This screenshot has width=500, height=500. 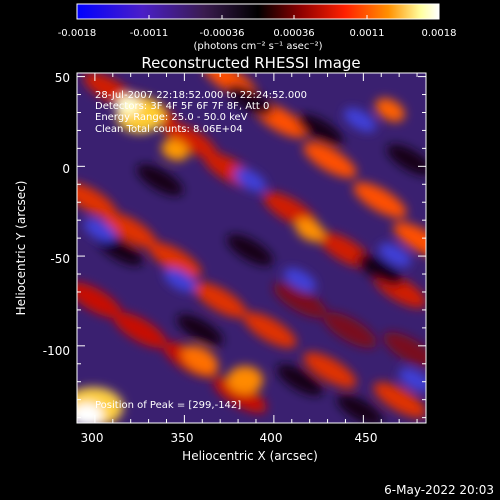 What do you see at coordinates (169, 129) in the screenshot?
I see `annotation-line: Clean Total counts: 8.06E+04` at bounding box center [169, 129].